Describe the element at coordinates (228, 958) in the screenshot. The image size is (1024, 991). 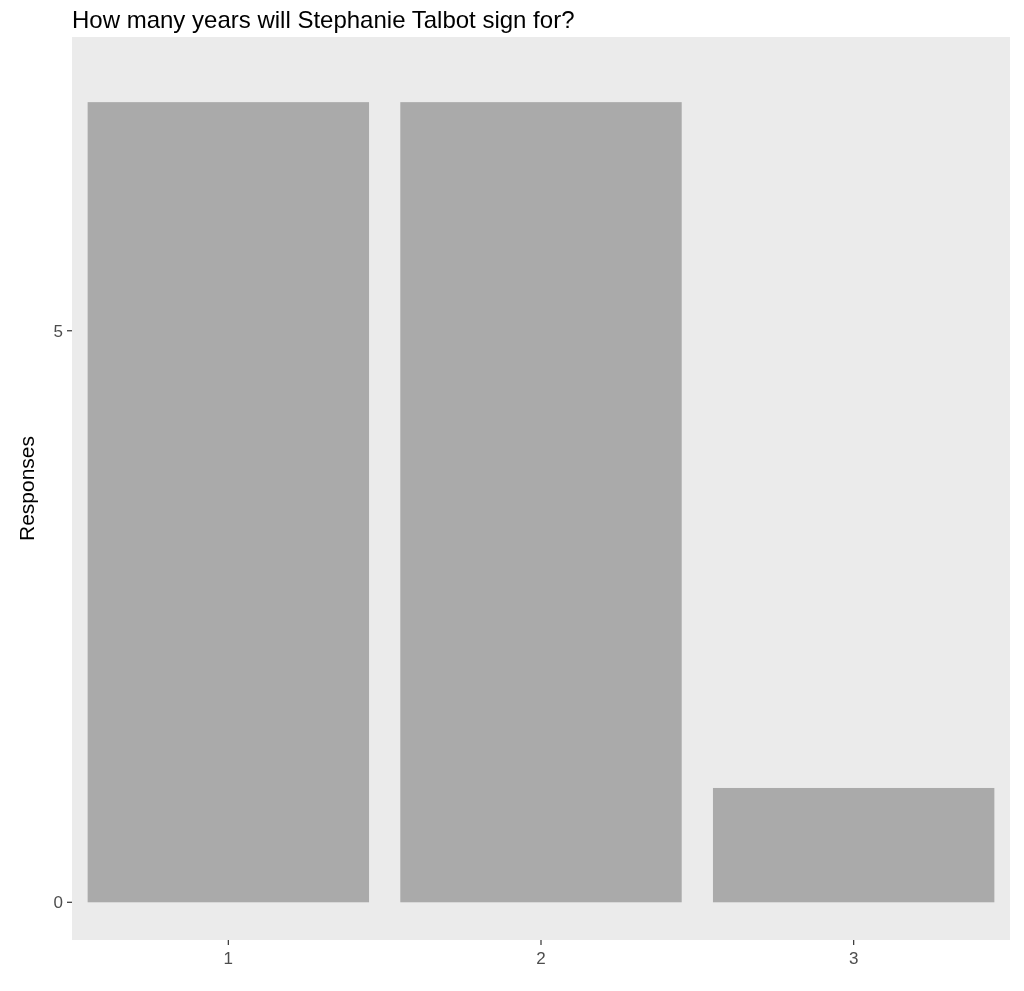
I see `x-tick-label: 1` at that location.